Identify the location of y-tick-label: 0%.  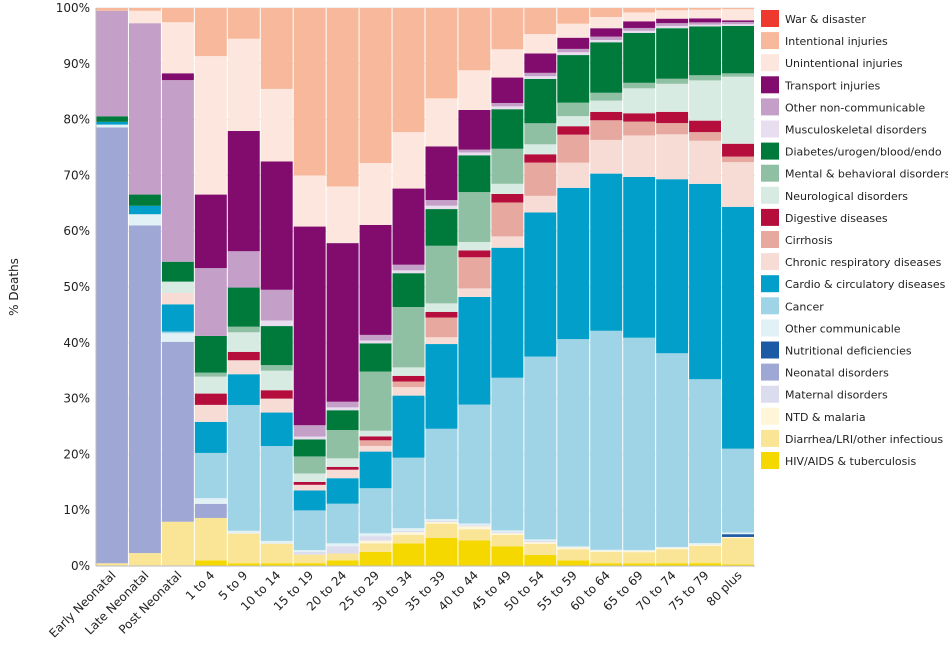
(80, 566).